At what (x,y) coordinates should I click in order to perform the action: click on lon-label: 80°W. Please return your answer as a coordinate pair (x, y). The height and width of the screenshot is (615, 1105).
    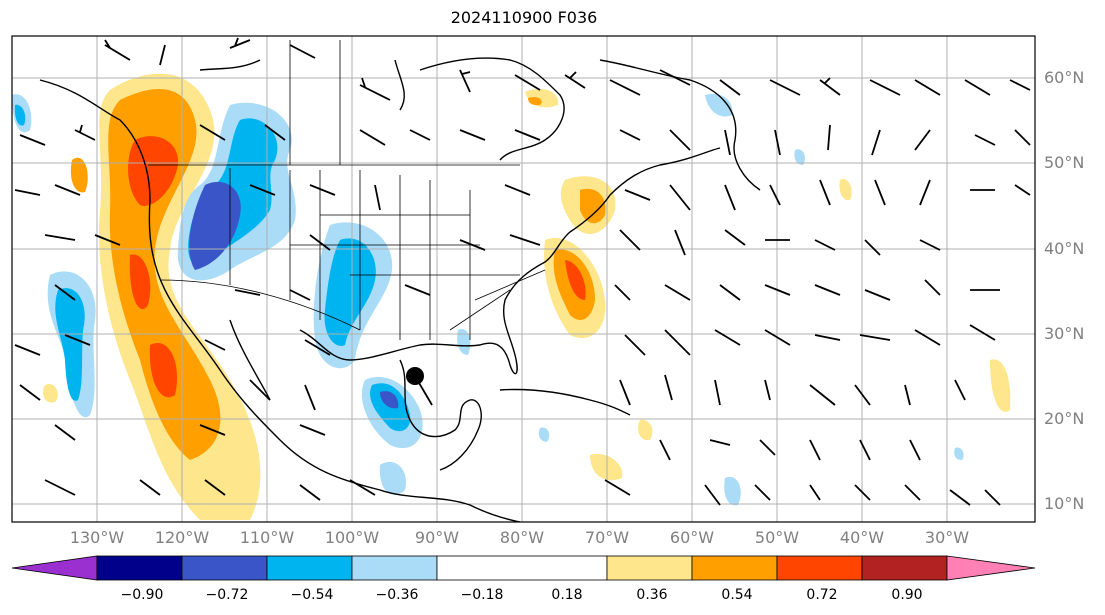
    Looking at the image, I should click on (522, 537).